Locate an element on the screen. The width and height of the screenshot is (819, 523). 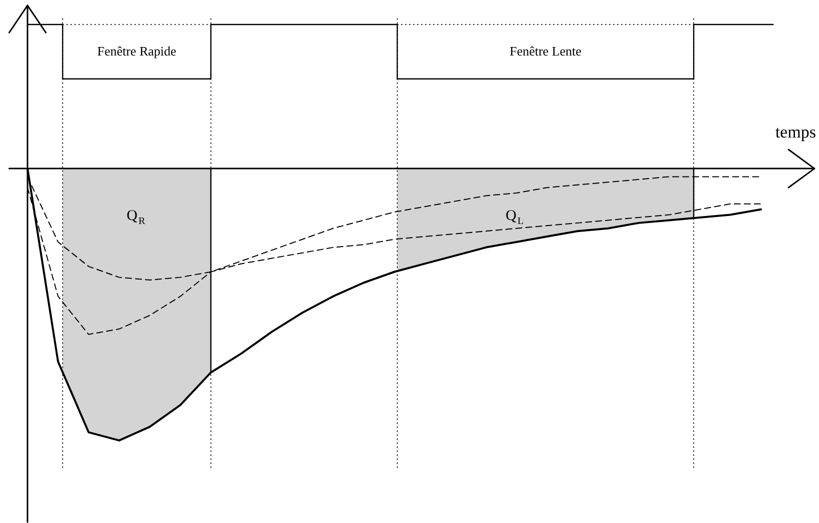
text: Fenêtre Lente is located at coordinates (546, 51).